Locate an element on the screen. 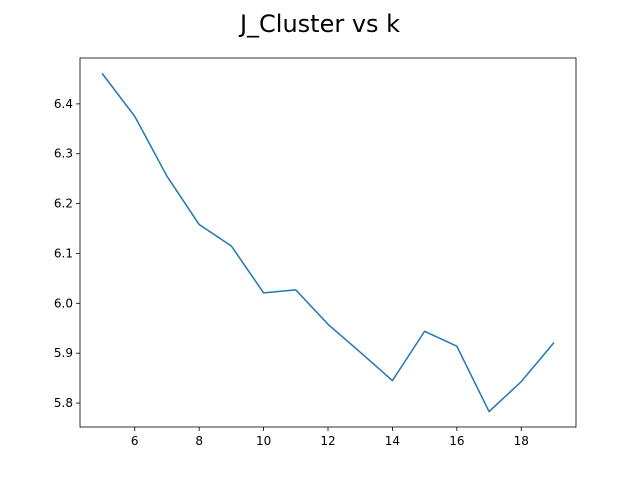 The width and height of the screenshot is (640, 480). x-tick-label: 6 is located at coordinates (135, 441).